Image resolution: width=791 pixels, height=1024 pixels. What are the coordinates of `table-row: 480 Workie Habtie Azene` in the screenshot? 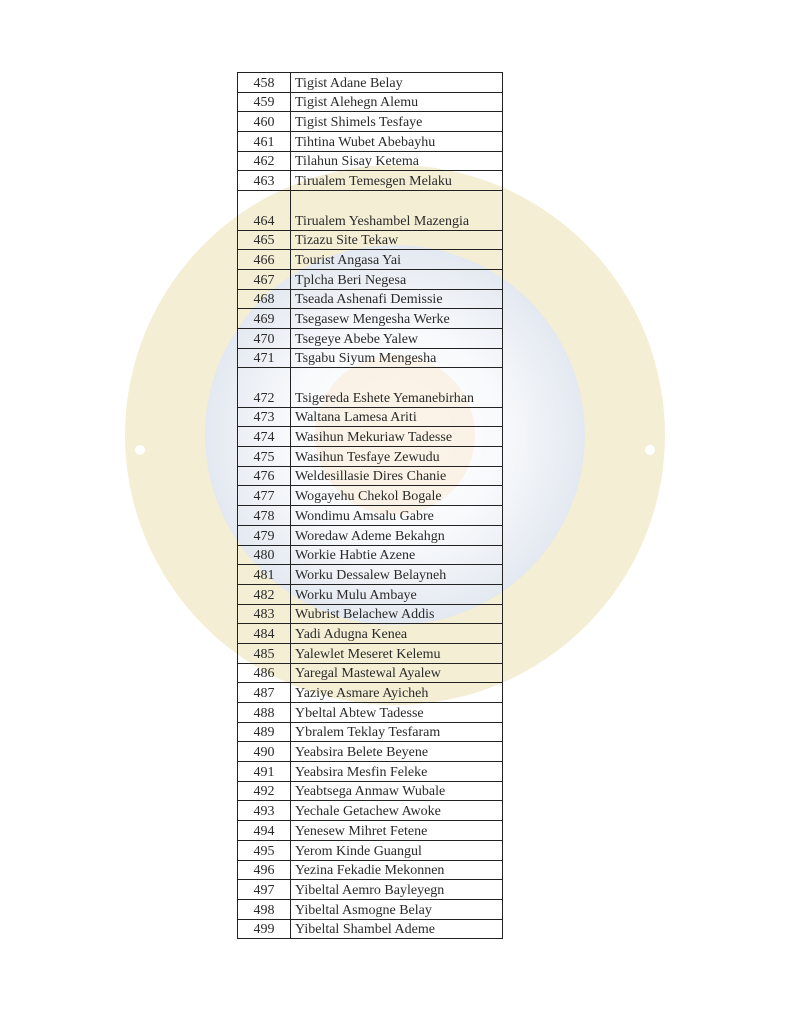 It's located at (370, 555).